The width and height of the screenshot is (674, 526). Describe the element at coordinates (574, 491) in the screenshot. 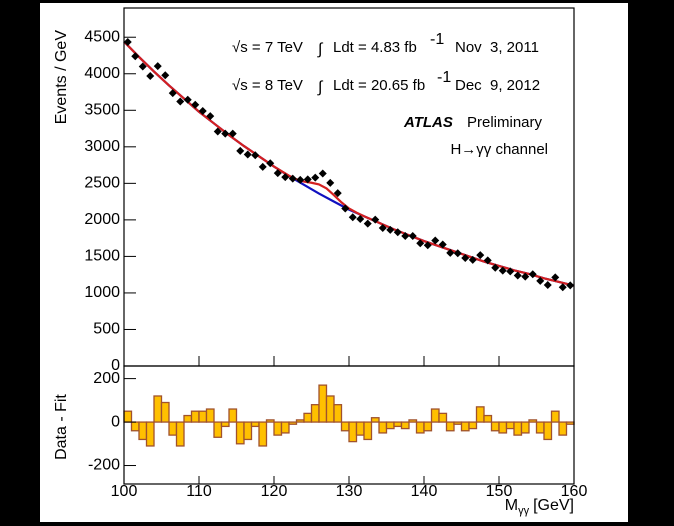

I see `x-tick-label: 160` at that location.